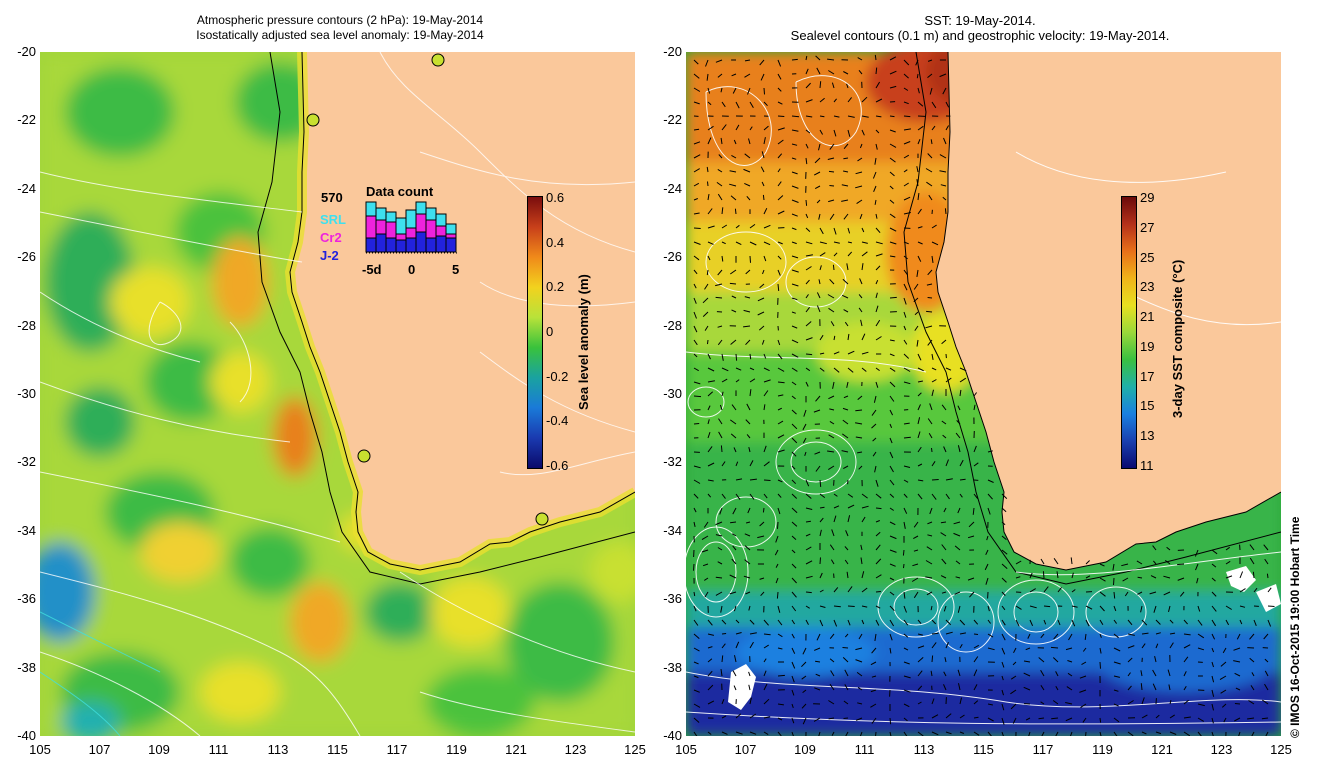 This screenshot has height=780, width=1320. I want to click on colorbar-tick-label: 21, so click(1147, 317).